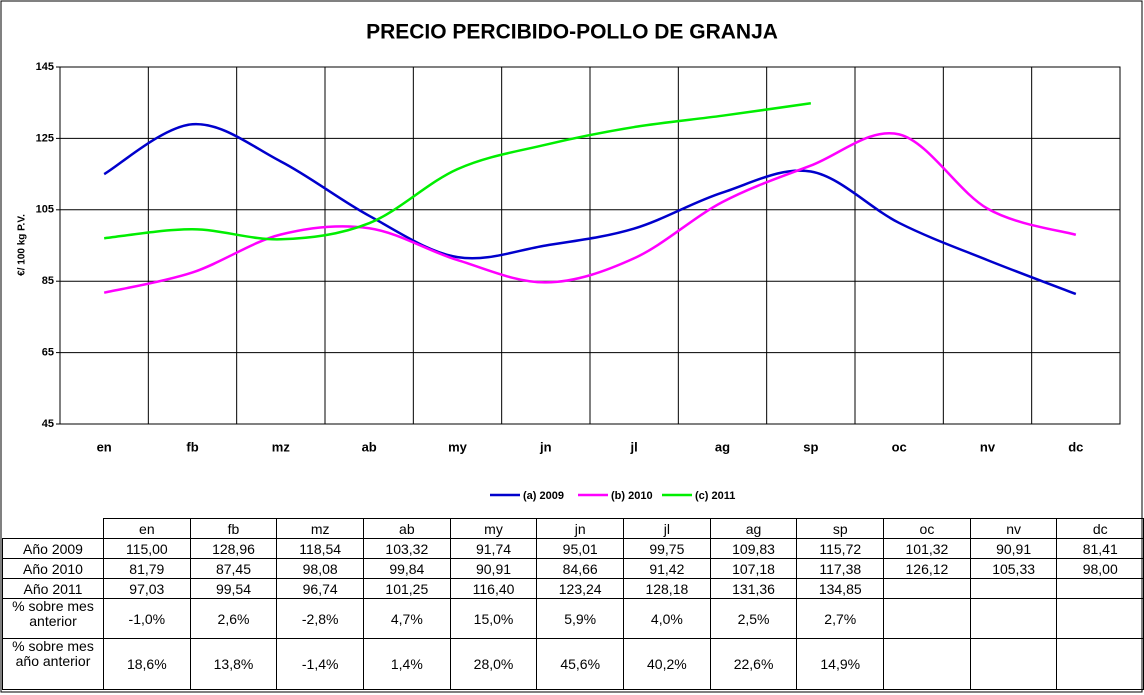  I want to click on table-cell: 5,9%, so click(580, 618).